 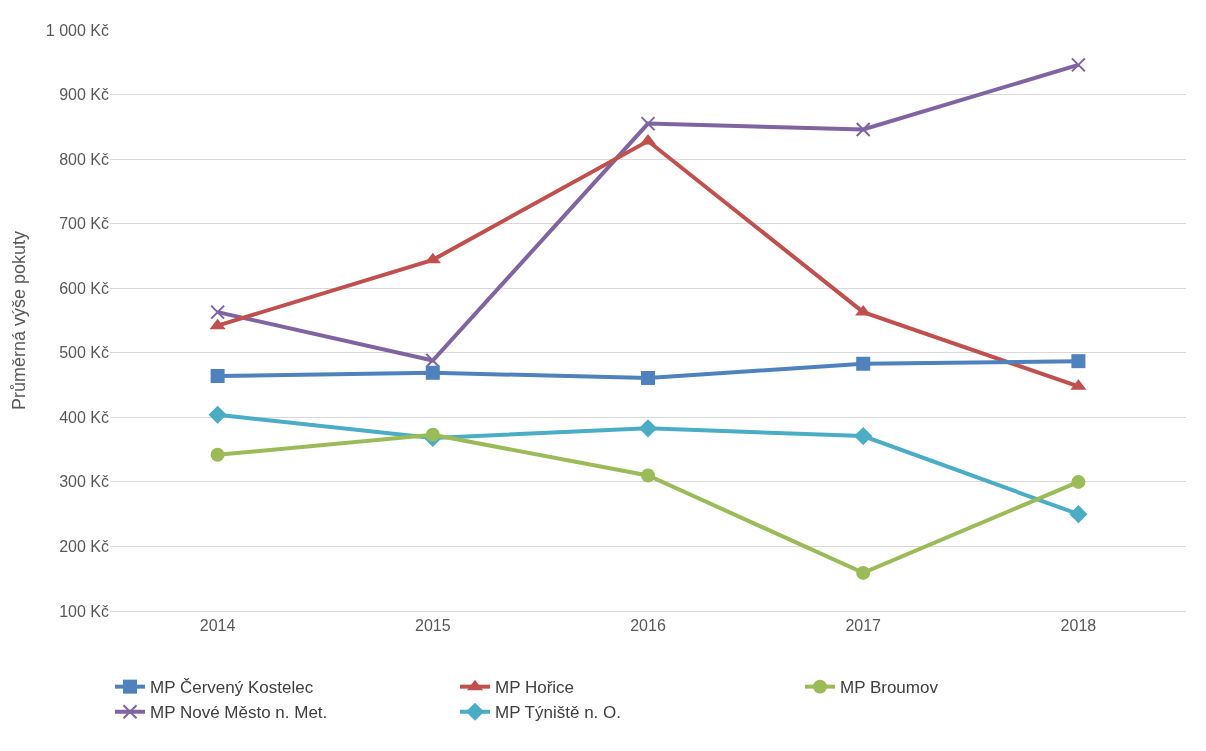 What do you see at coordinates (232, 688) in the screenshot?
I see `legend-label: MP Červený Kostelec` at bounding box center [232, 688].